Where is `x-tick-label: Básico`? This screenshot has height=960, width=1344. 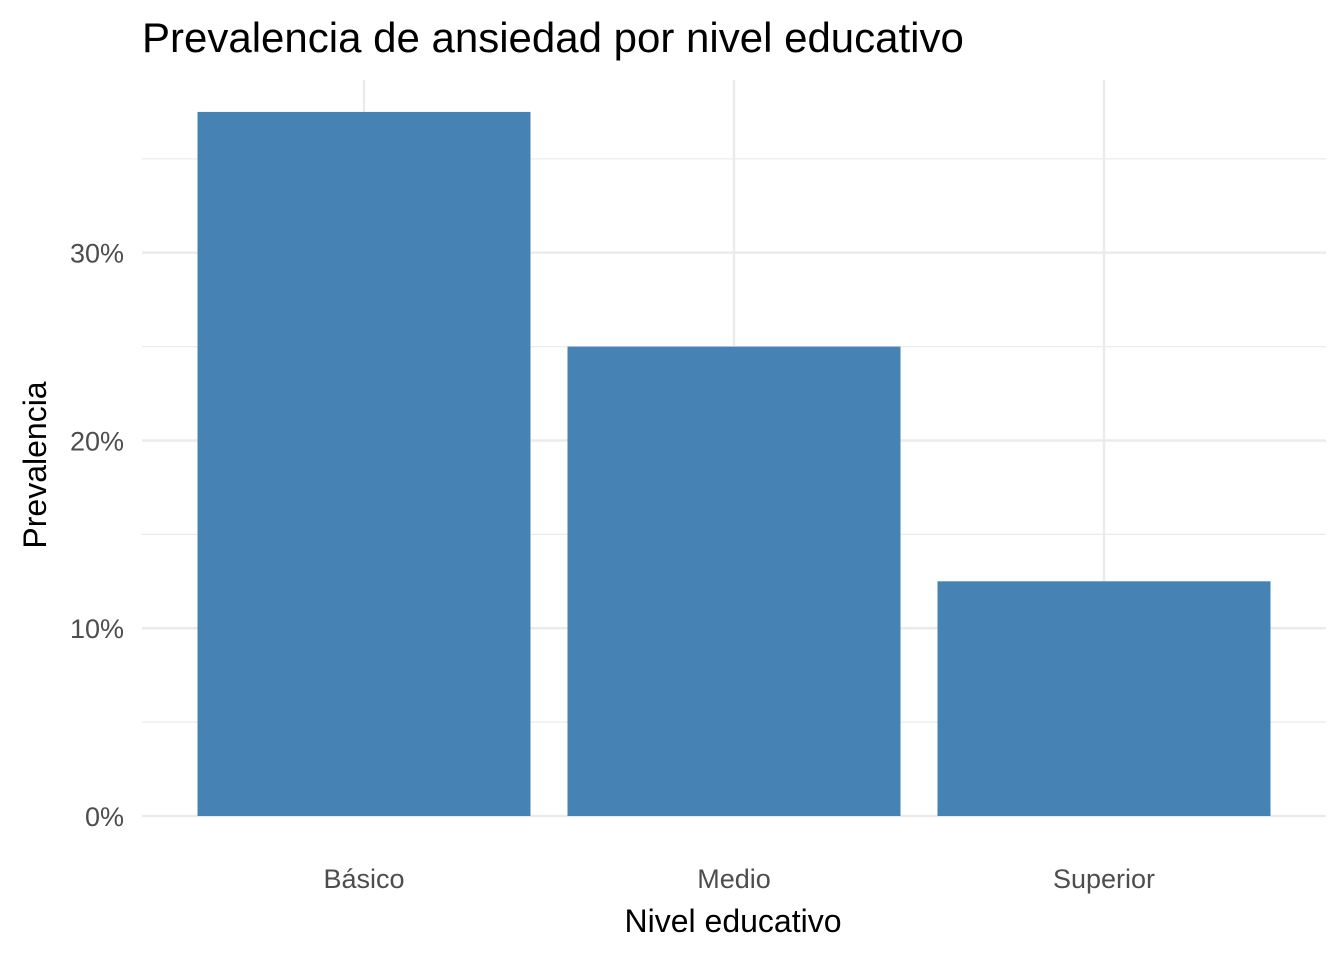 x-tick-label: Básico is located at coordinates (363, 879).